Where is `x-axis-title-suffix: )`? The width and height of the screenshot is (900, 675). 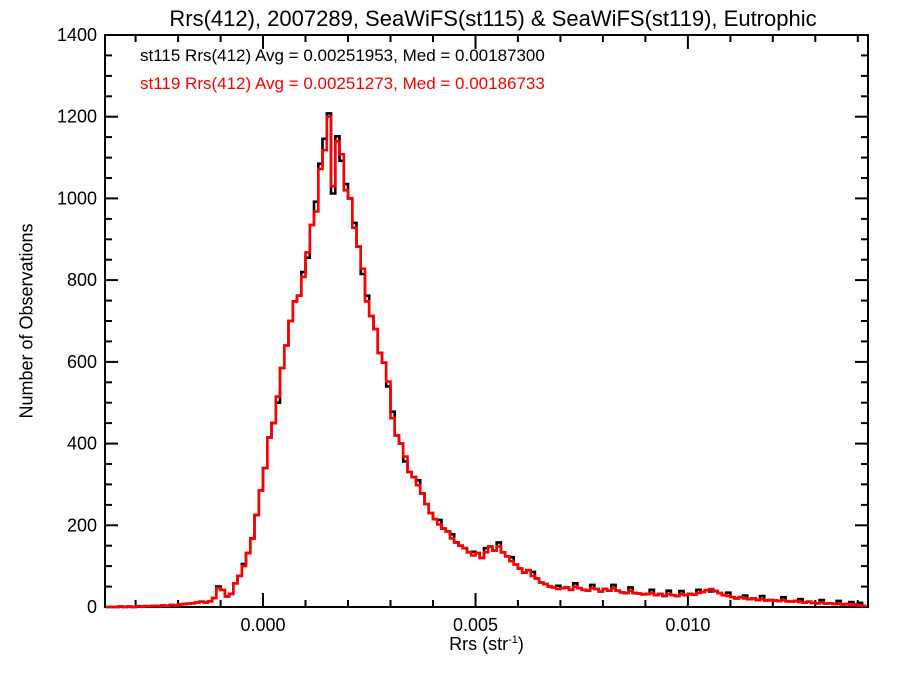 x-axis-title-suffix: ) is located at coordinates (520, 644).